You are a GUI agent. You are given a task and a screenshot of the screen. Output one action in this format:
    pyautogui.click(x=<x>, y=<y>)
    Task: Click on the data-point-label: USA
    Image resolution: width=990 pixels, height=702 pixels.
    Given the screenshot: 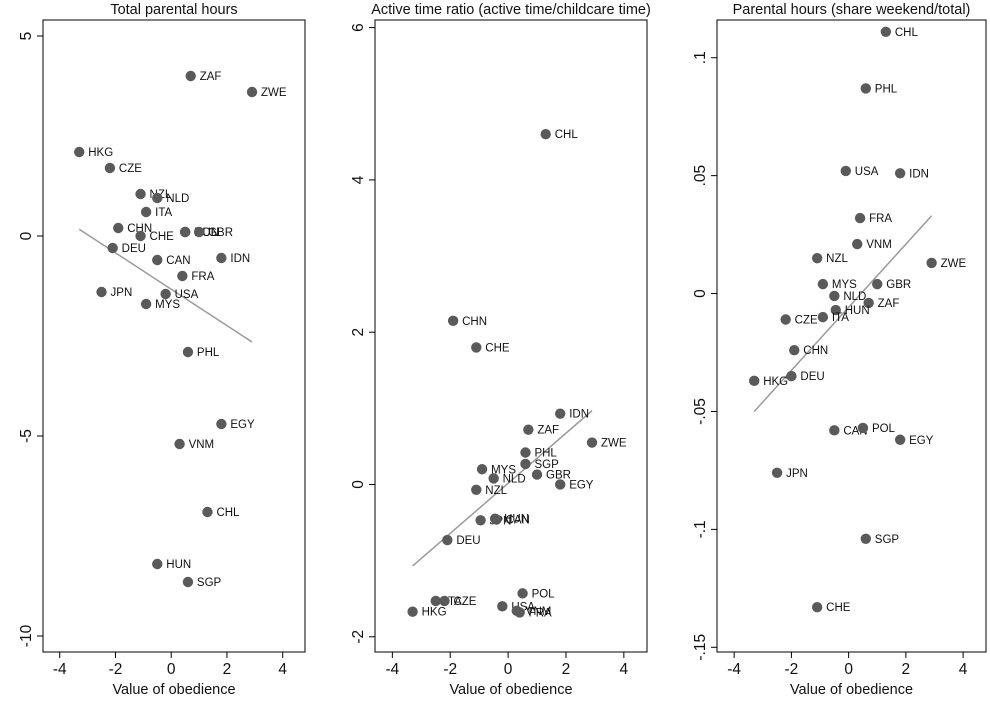 What is the action you would take?
    pyautogui.click(x=187, y=295)
    